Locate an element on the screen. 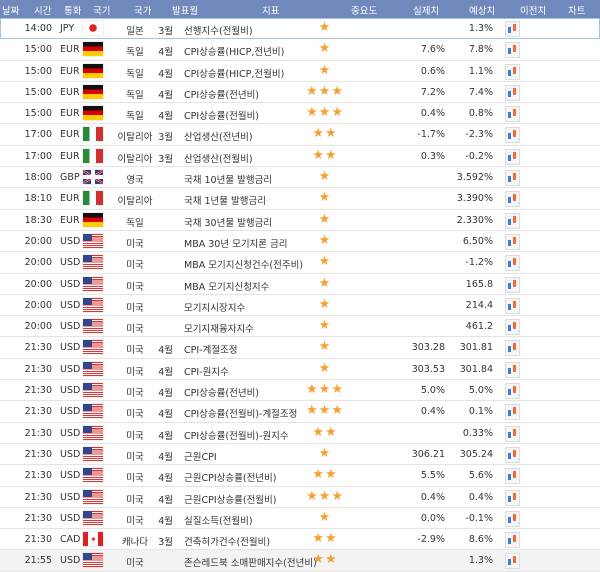 Image resolution: width=600 pixels, height=572 pixels. table-row: 21:30 USD 미국 4월 실질소득(전월비) ★ 0.0% -0.1% is located at coordinates (300, 519).